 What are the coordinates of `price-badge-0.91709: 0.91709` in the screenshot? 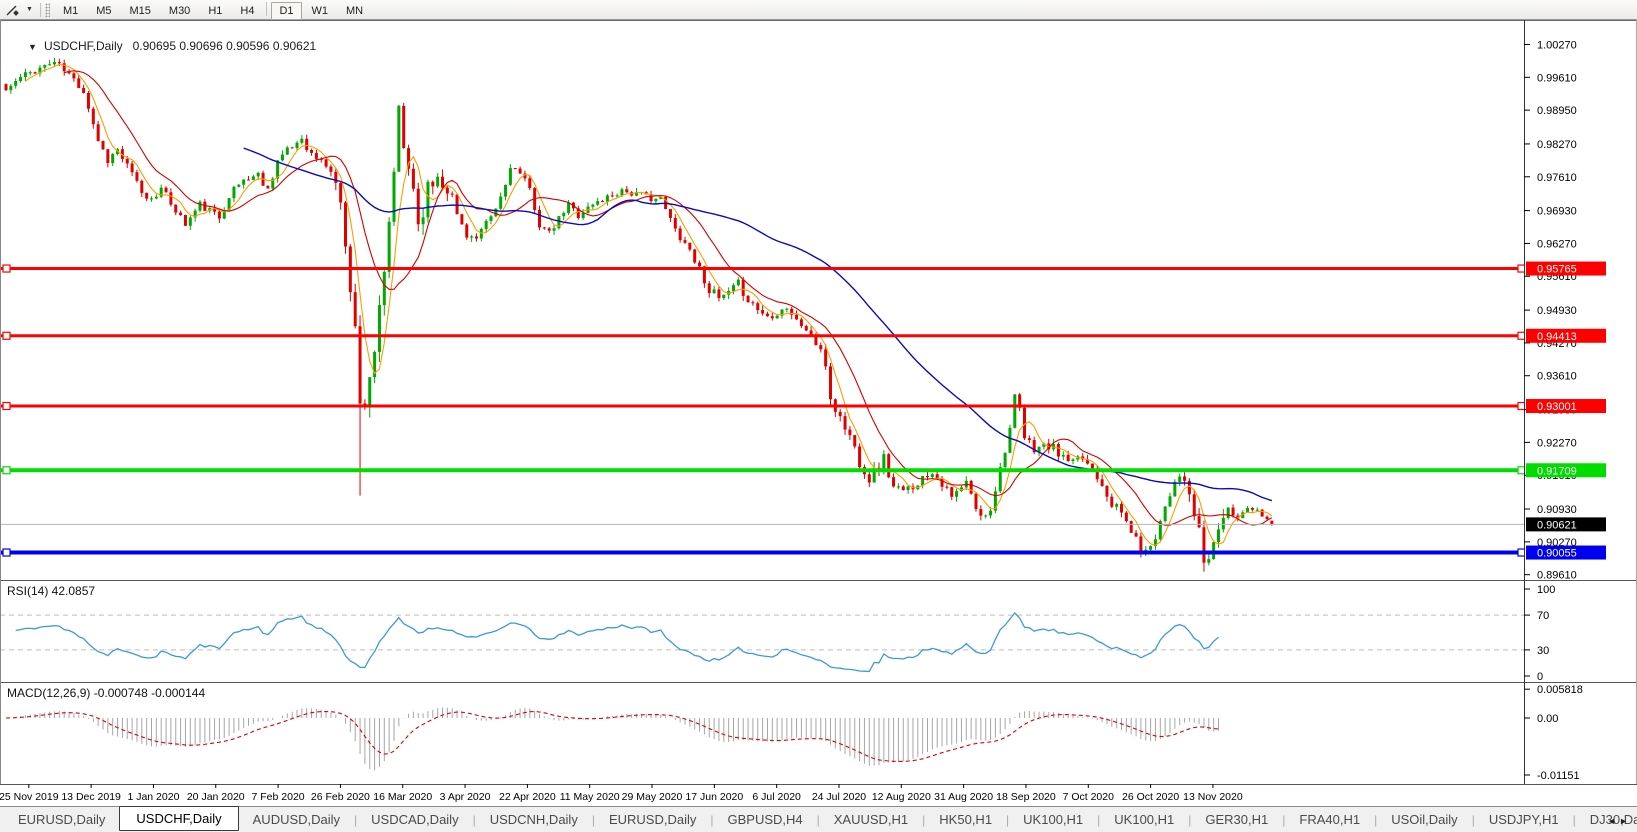 It's located at (1566, 470).